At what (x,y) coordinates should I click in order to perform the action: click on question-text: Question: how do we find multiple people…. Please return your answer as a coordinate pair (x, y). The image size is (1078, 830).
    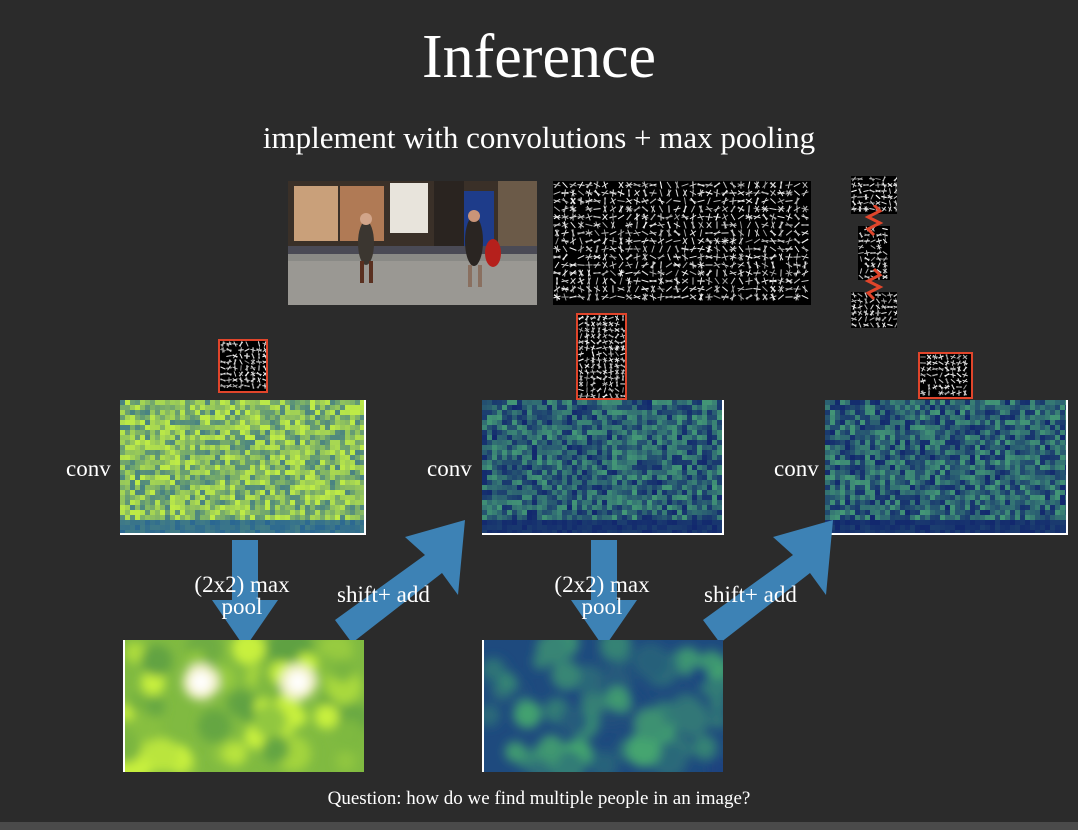
    Looking at the image, I should click on (539, 798).